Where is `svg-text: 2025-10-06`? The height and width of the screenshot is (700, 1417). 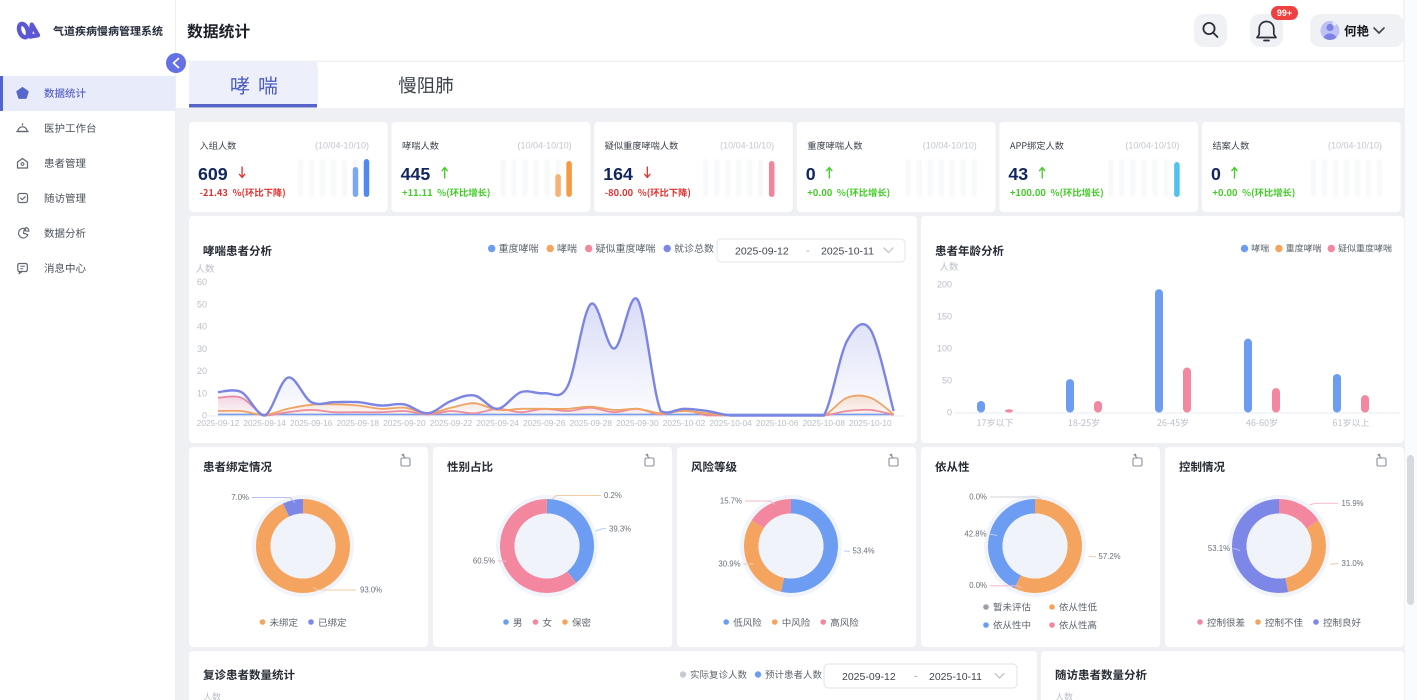 svg-text: 2025-10-06 is located at coordinates (777, 423).